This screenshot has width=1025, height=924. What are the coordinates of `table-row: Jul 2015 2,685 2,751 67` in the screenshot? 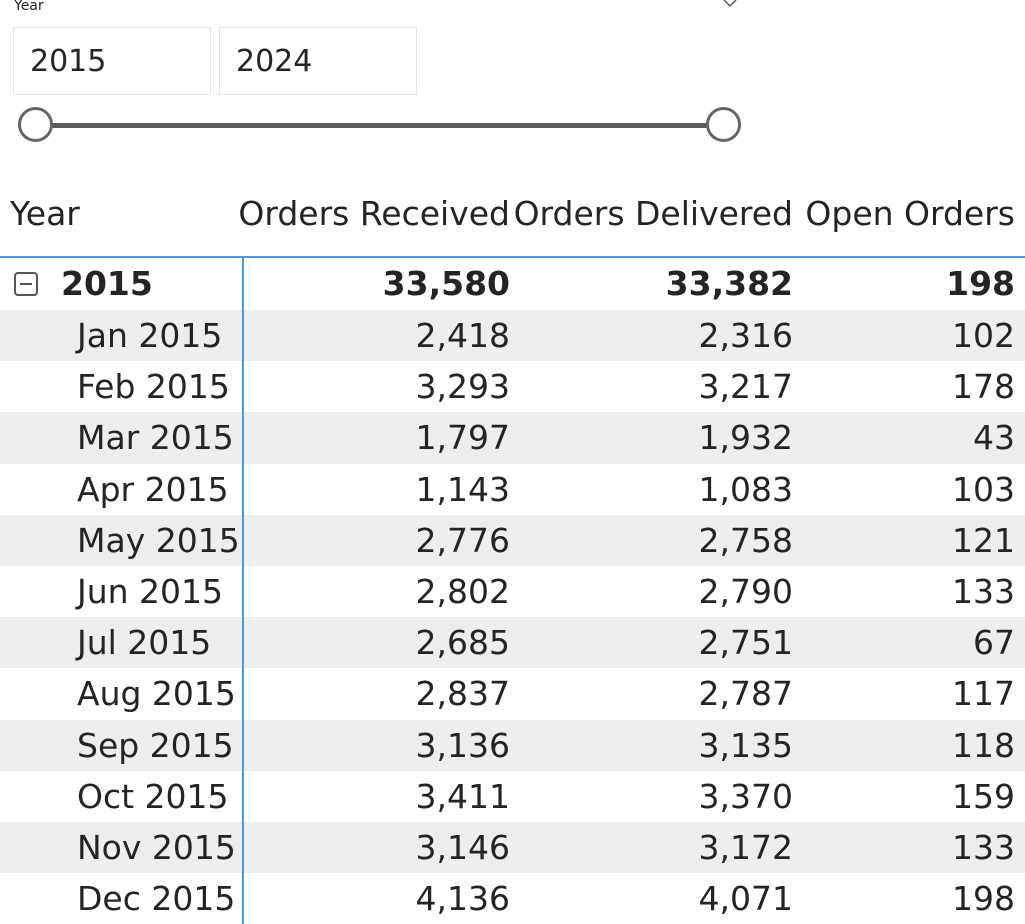 It's located at (512, 643).